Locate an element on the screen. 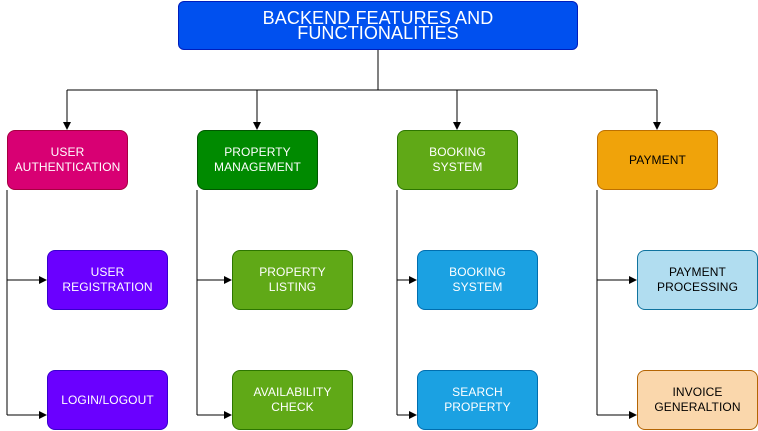  arrowhead-property-listing is located at coordinates (228, 280).